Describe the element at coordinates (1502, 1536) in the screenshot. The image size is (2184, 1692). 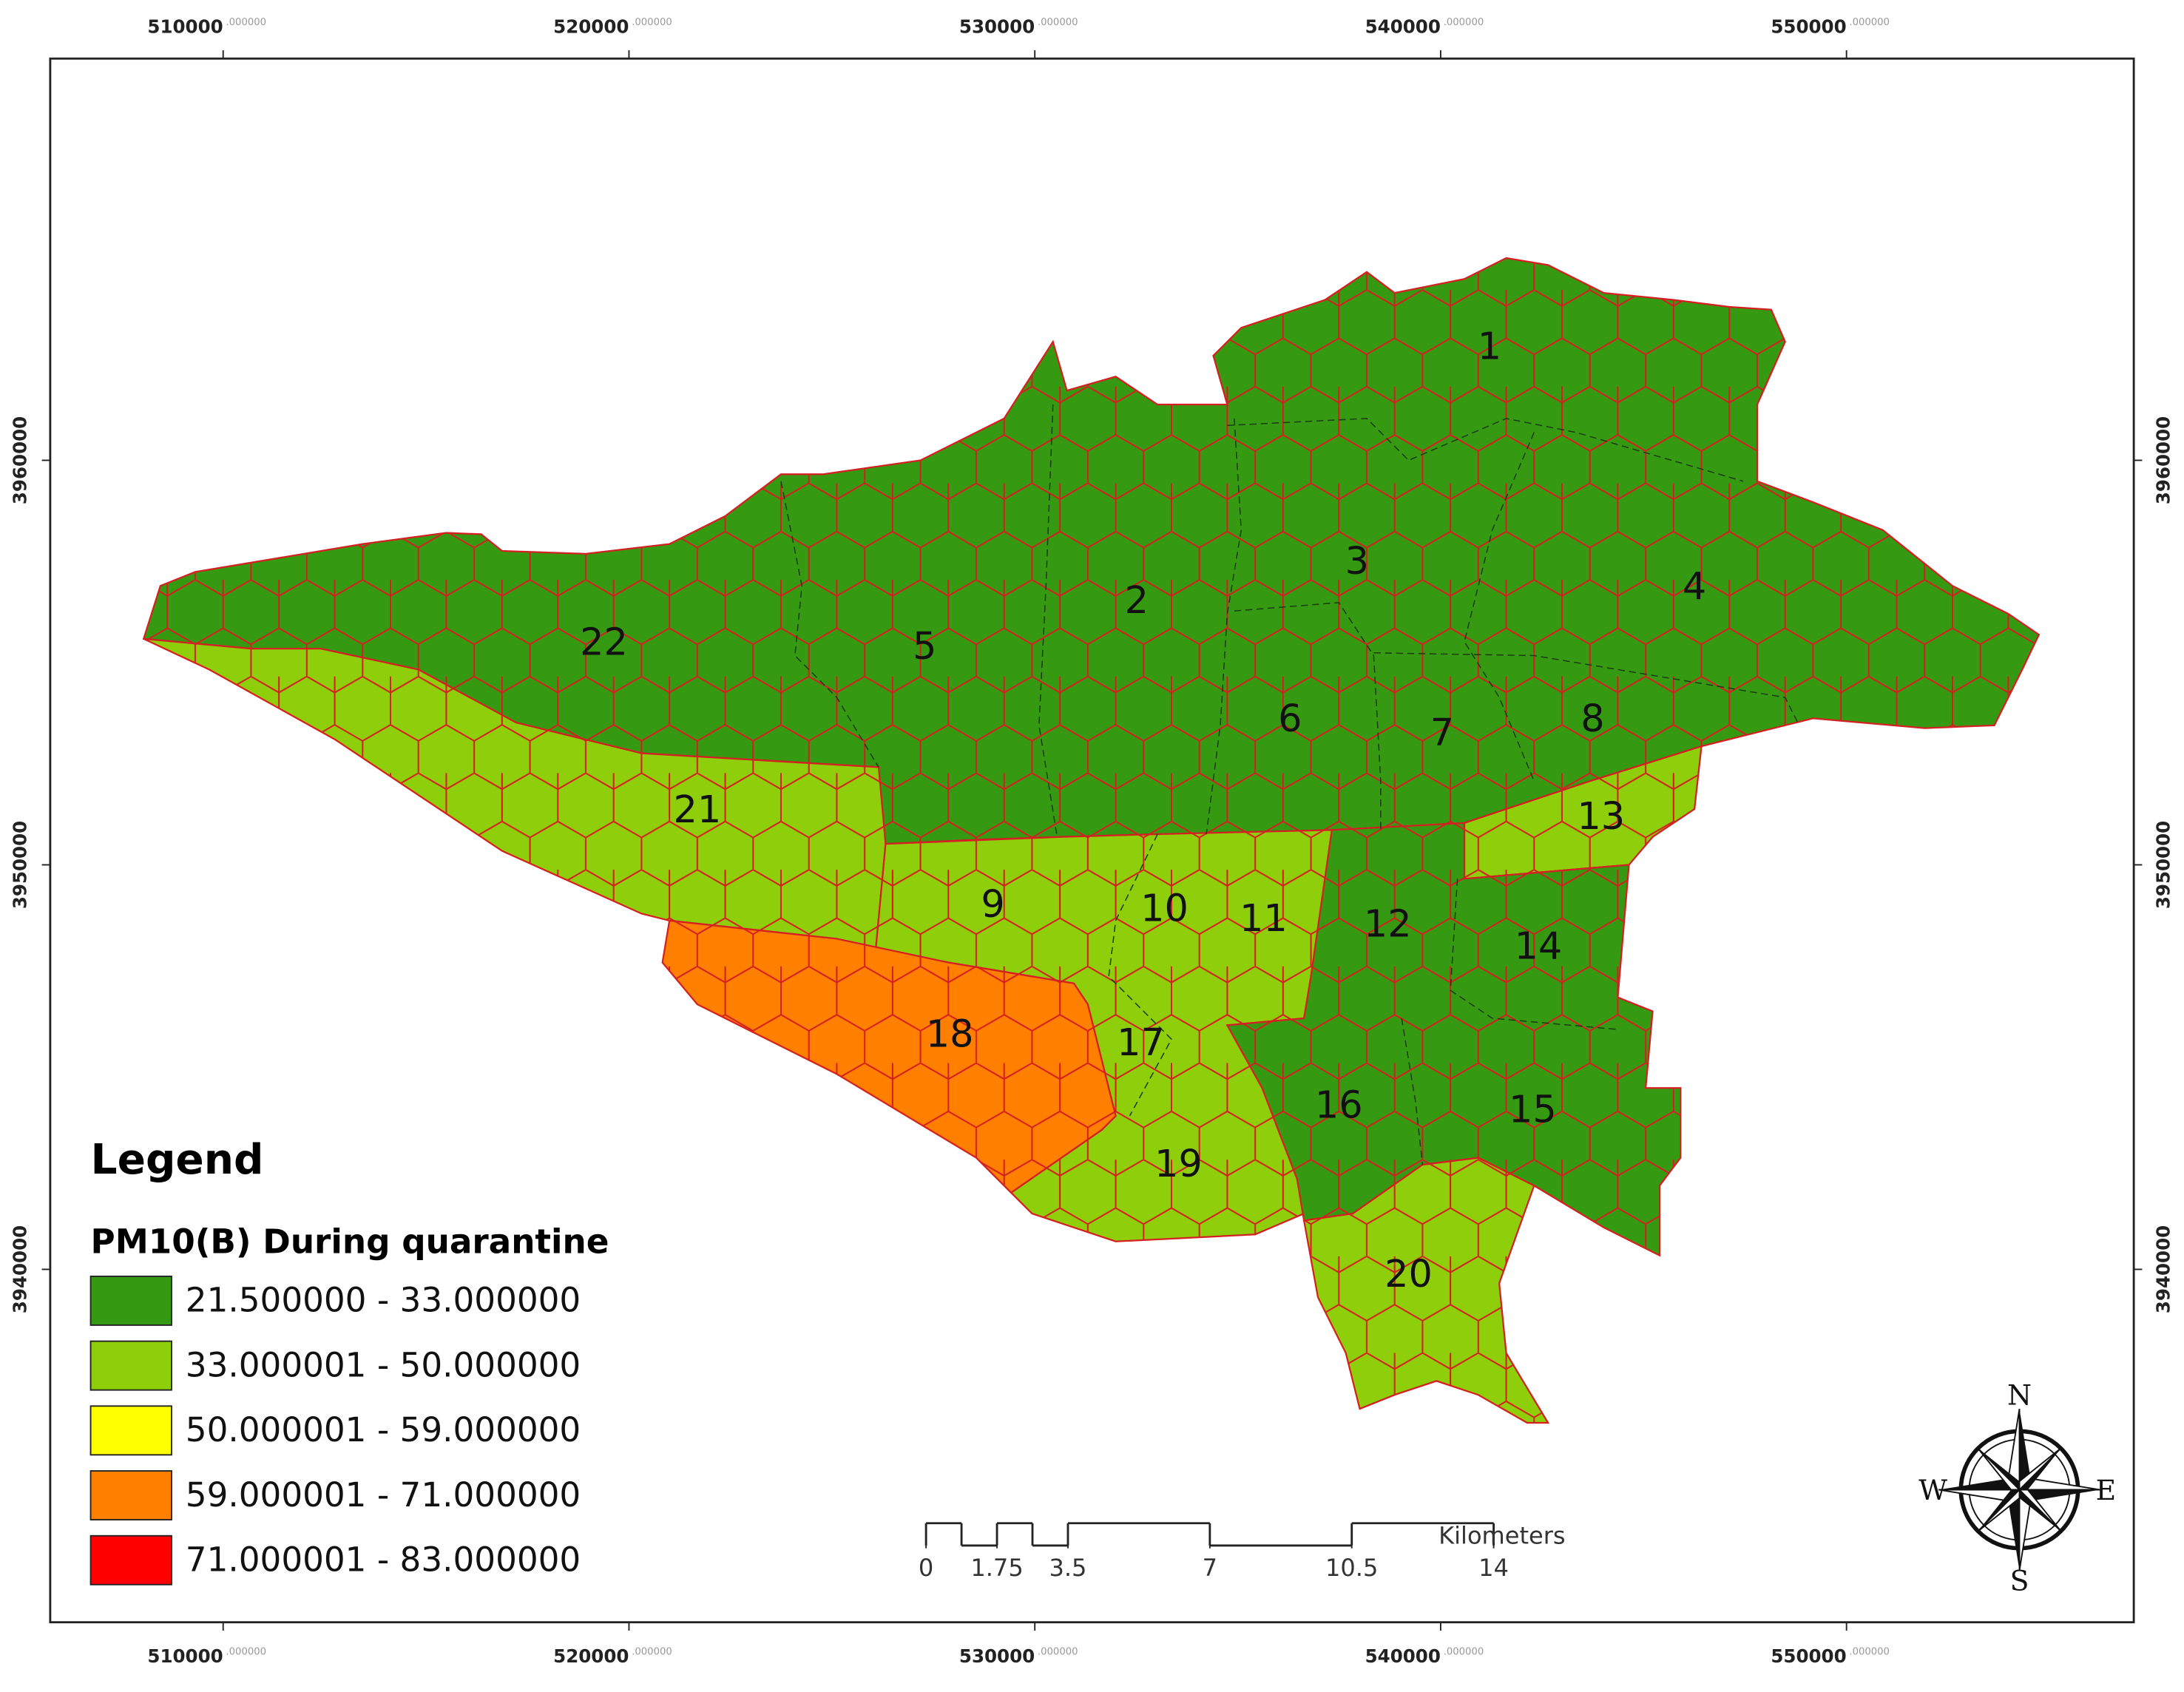
I see `scale-bar-unit: Kilometers` at that location.